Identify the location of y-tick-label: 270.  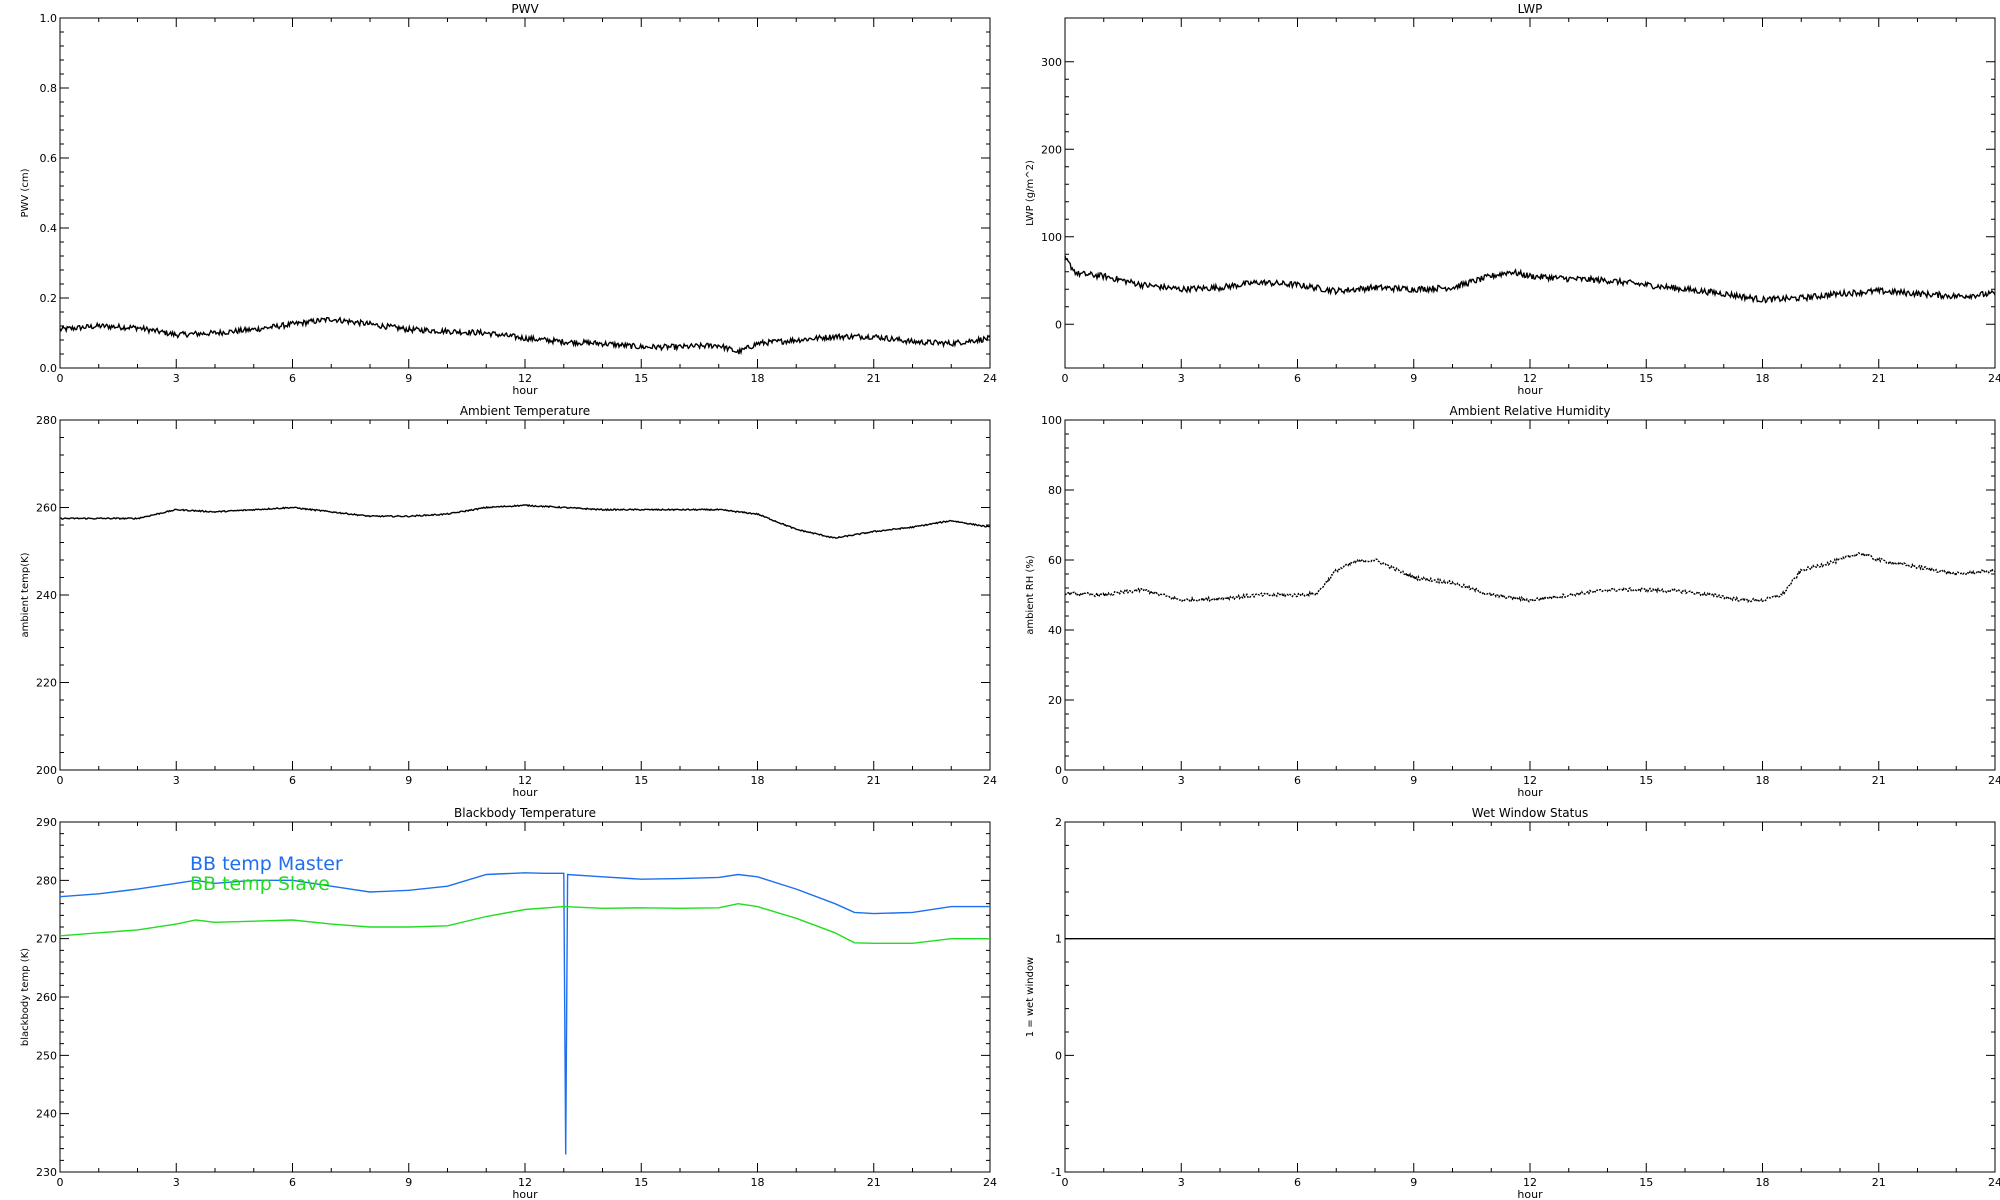
(46, 939).